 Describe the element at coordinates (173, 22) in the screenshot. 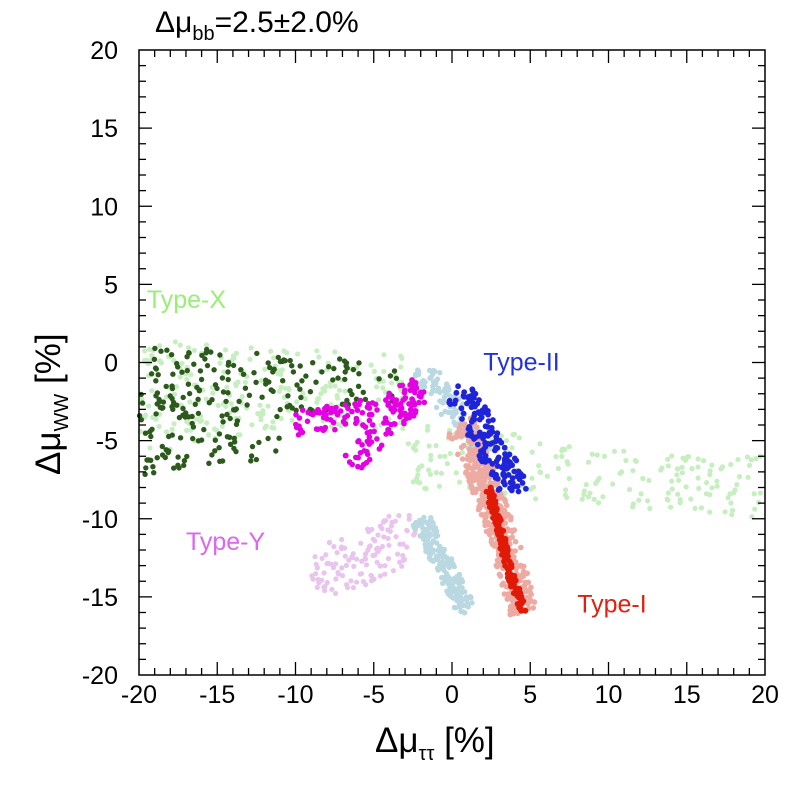

I see `chart-title-prefix: Δμ` at that location.